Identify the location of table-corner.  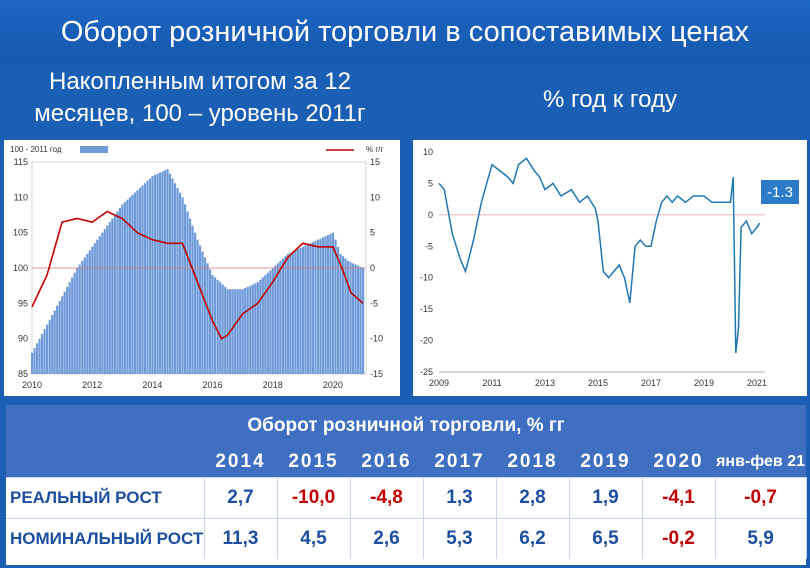
(105, 462).